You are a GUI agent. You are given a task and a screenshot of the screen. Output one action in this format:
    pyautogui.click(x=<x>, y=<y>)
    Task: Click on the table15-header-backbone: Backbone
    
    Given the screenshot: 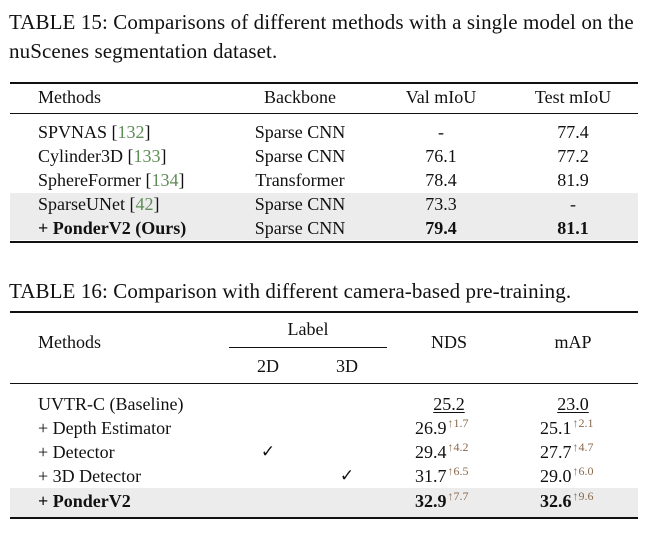 What is the action you would take?
    pyautogui.click(x=300, y=97)
    